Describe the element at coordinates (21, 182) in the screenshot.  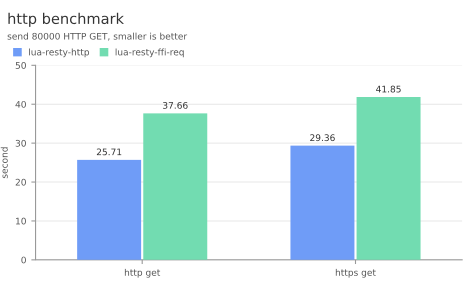
I see `y-tick-label: 20` at that location.